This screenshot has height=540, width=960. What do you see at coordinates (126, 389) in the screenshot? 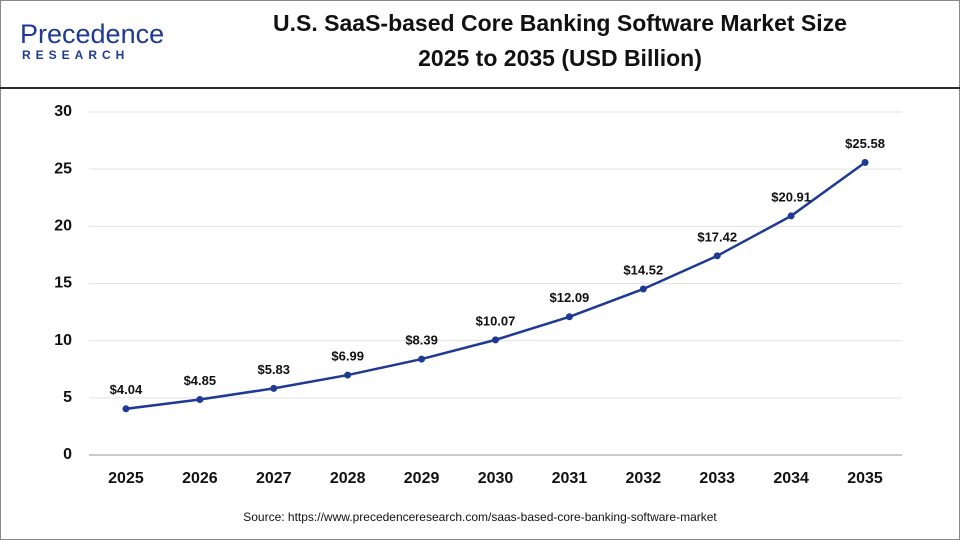
I see `value-label: $4.04` at bounding box center [126, 389].